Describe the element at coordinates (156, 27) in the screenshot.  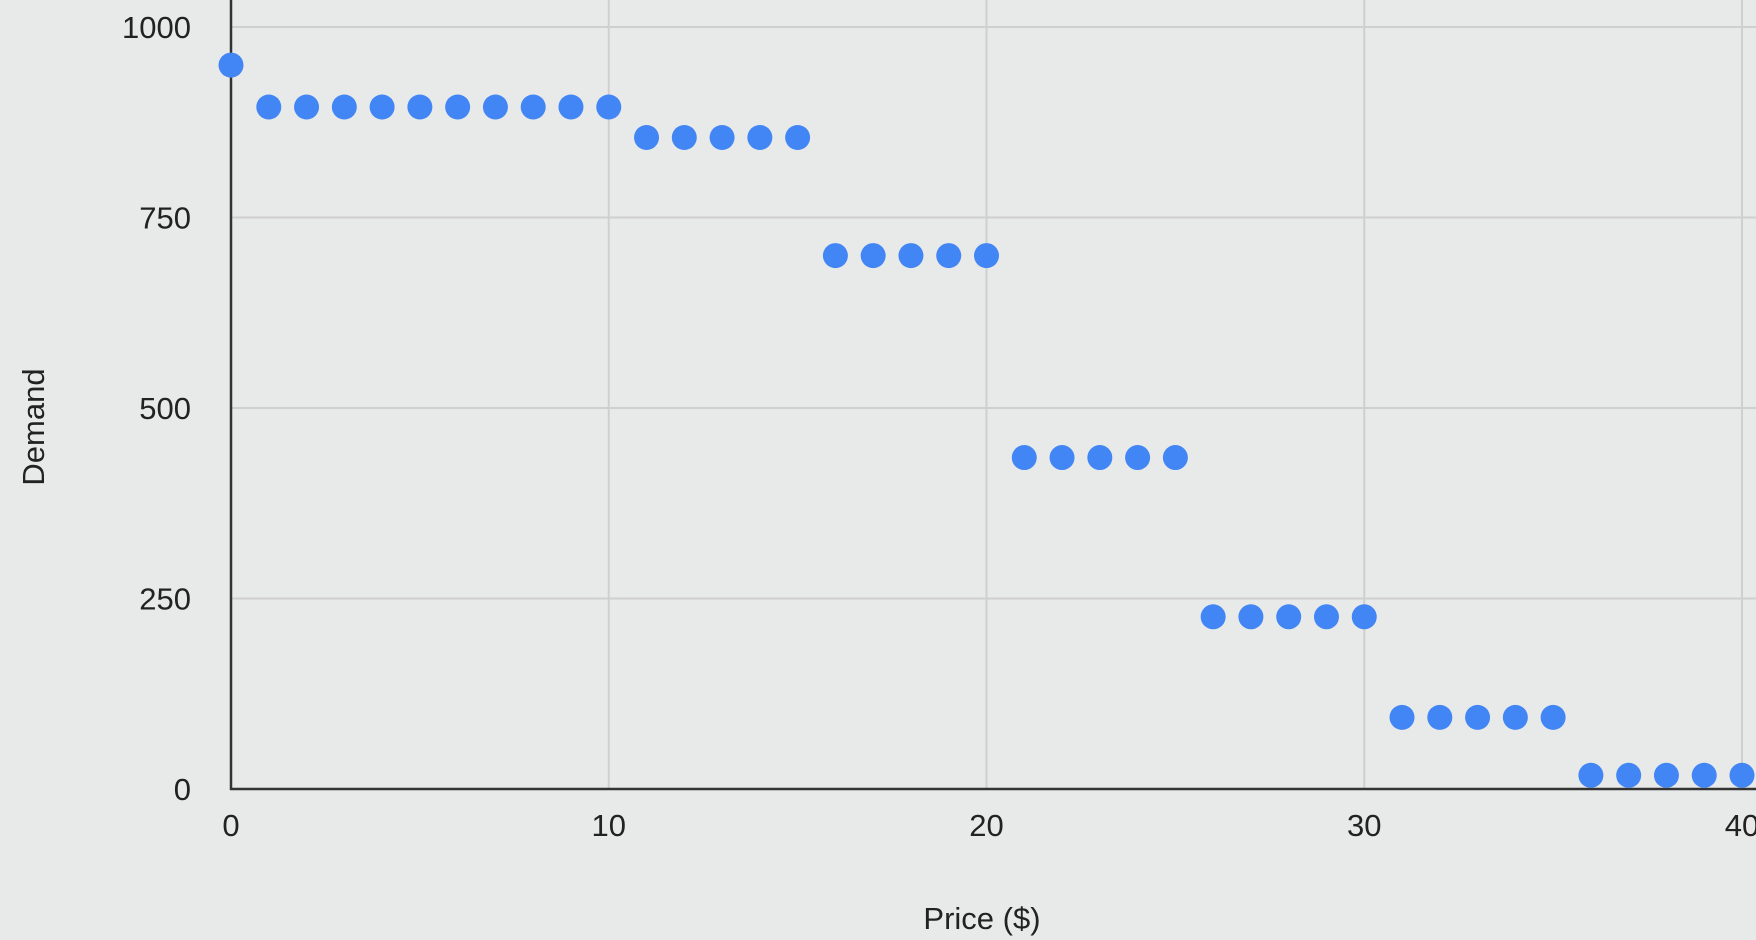
I see `y-tick-label: 1000` at that location.